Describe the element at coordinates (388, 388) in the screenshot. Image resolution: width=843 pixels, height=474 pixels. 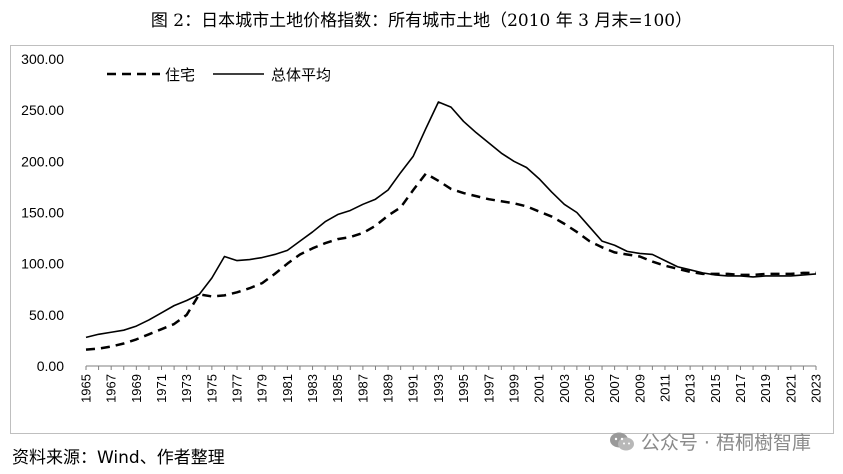
I see `x-tick-label: 1989` at that location.